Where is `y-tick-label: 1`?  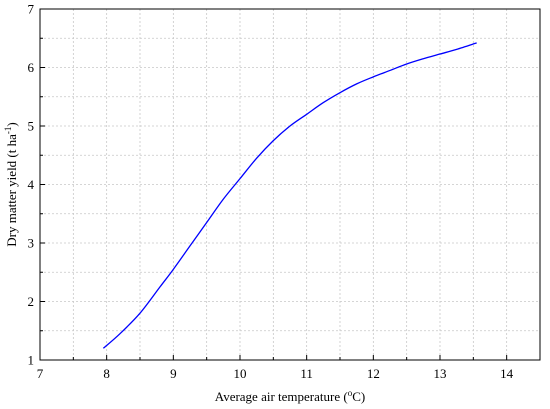
y-tick-label: 1 is located at coordinates (31, 360).